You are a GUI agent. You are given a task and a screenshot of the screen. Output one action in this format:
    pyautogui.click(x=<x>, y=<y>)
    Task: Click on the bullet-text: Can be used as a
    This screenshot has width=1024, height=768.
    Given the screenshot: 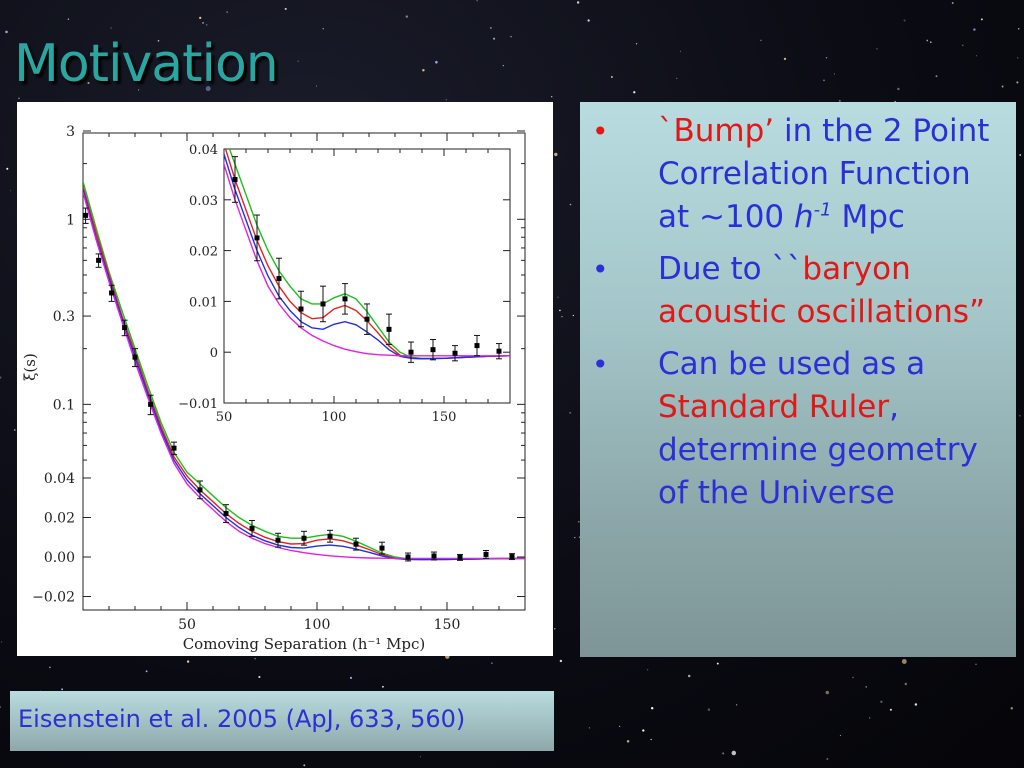 What is the action you would take?
    pyautogui.click(x=792, y=364)
    